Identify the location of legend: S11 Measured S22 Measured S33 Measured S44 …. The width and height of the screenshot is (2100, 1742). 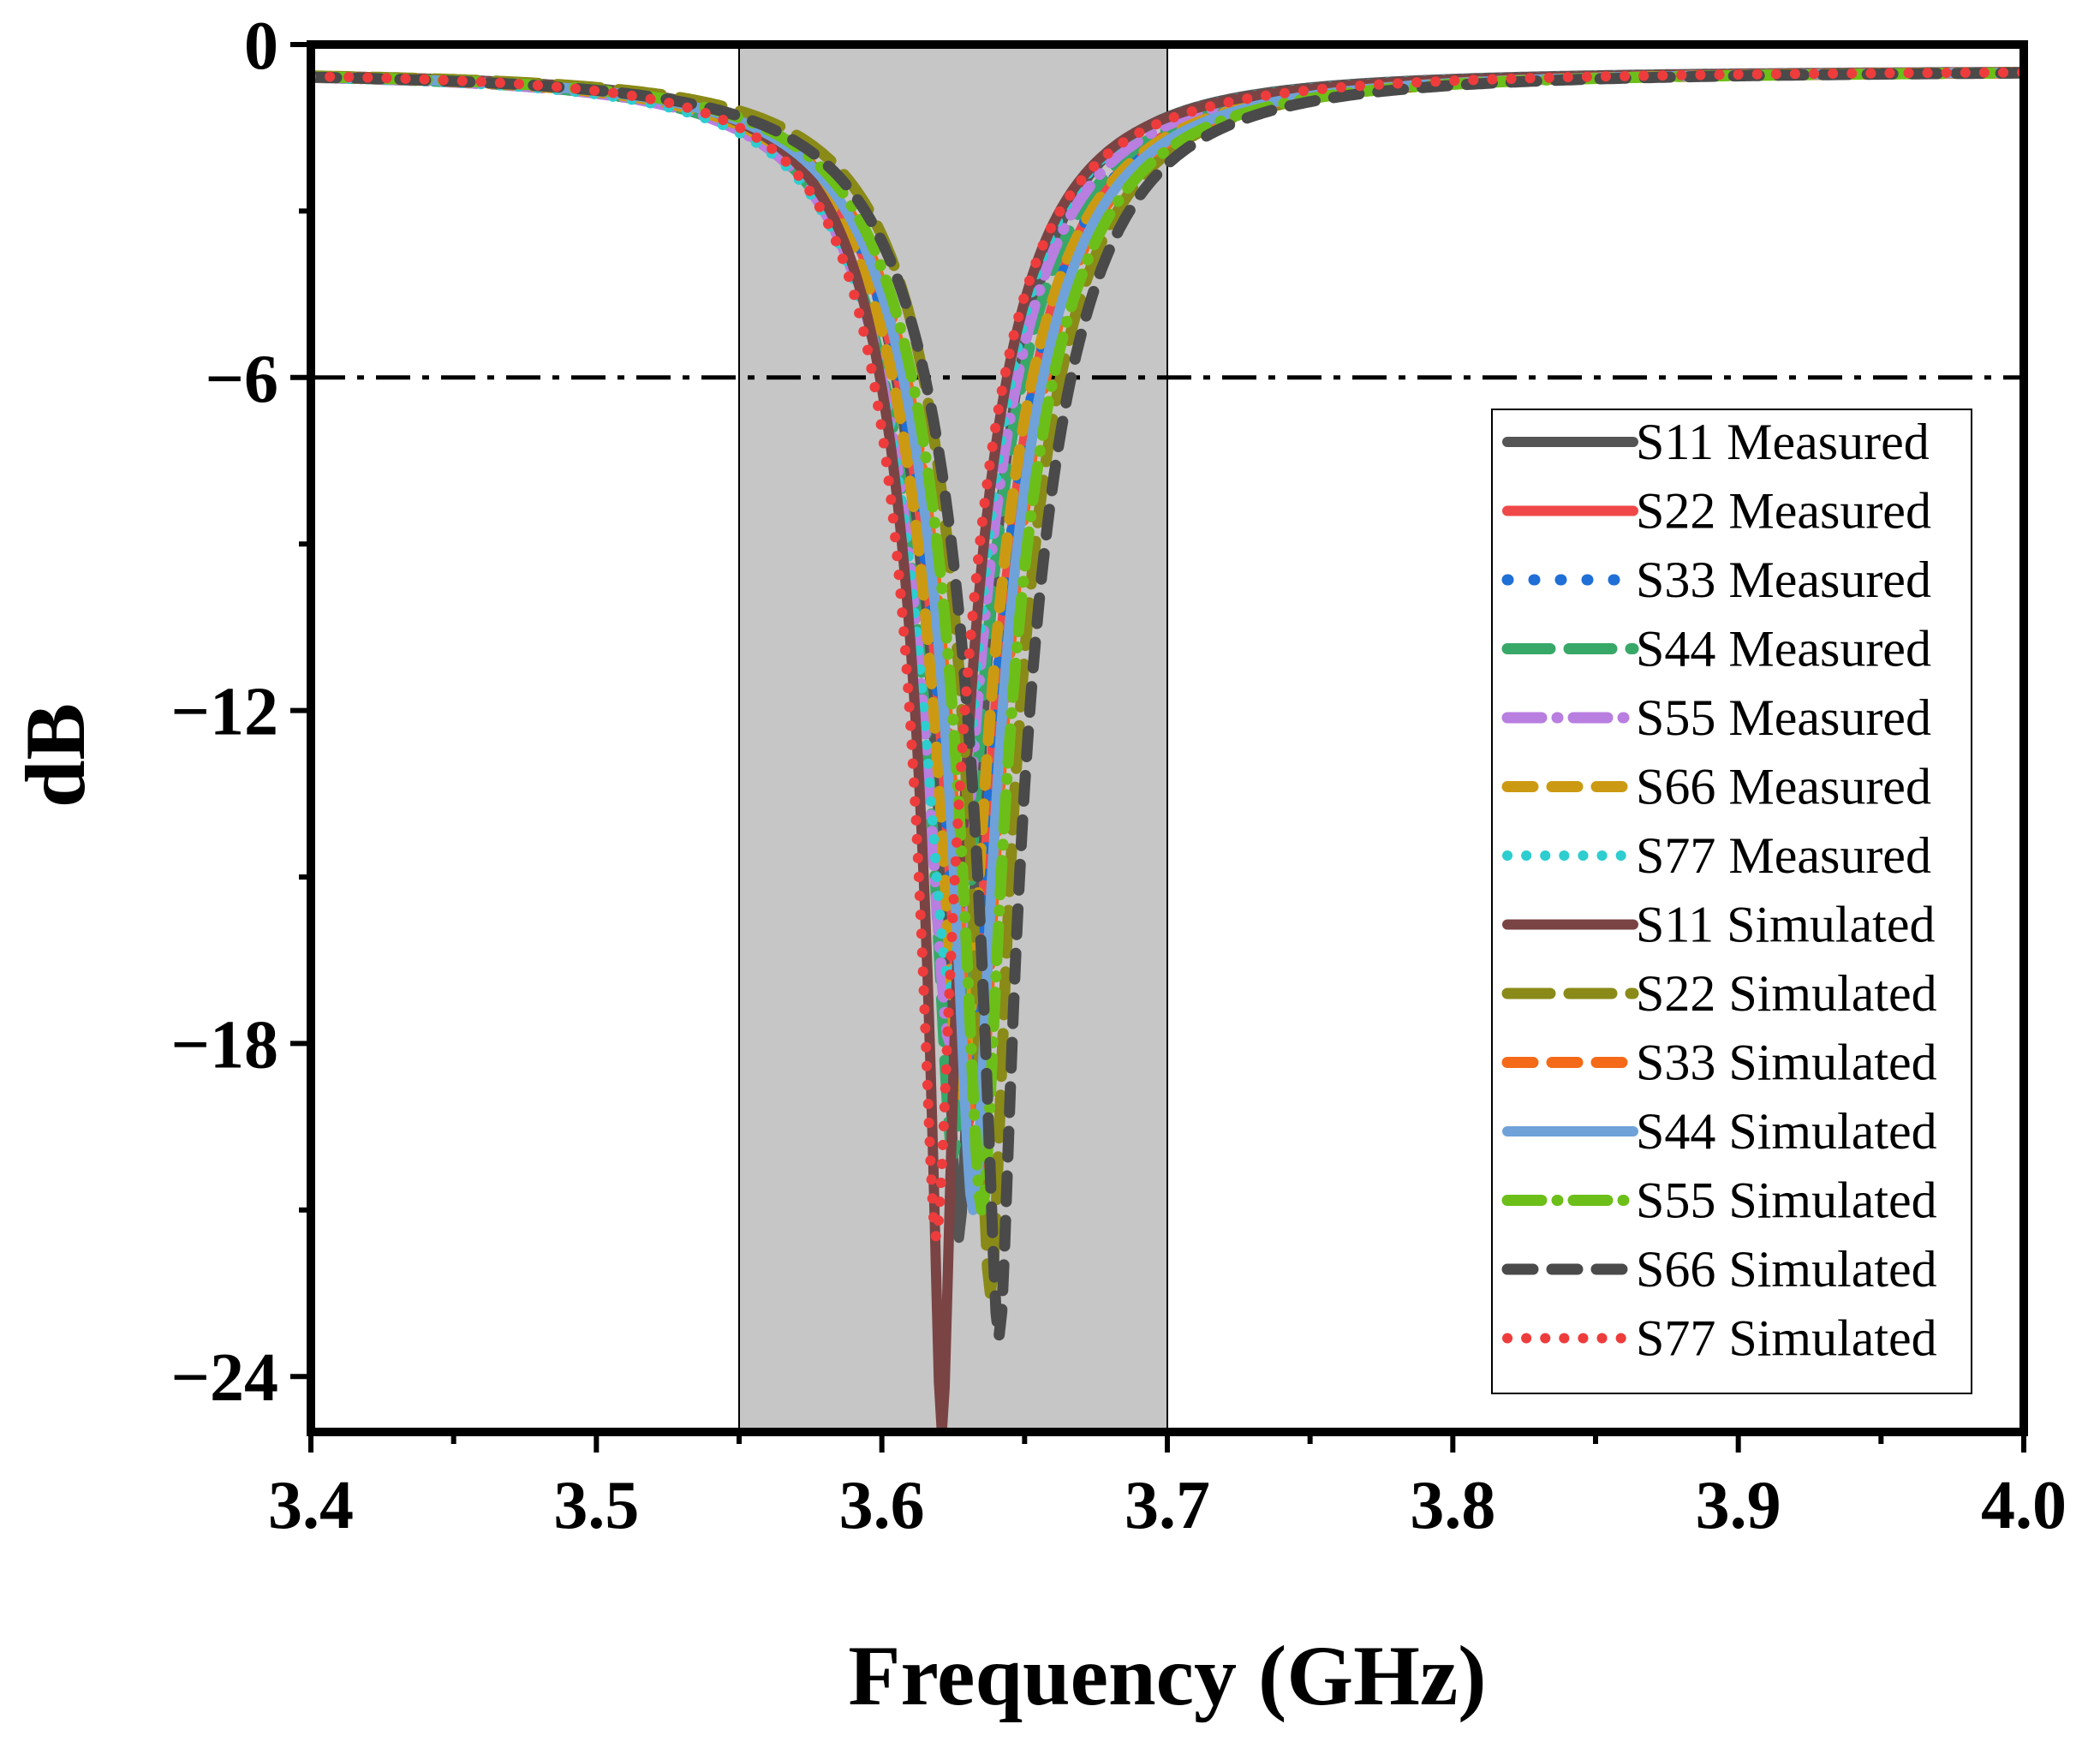
(1731, 902).